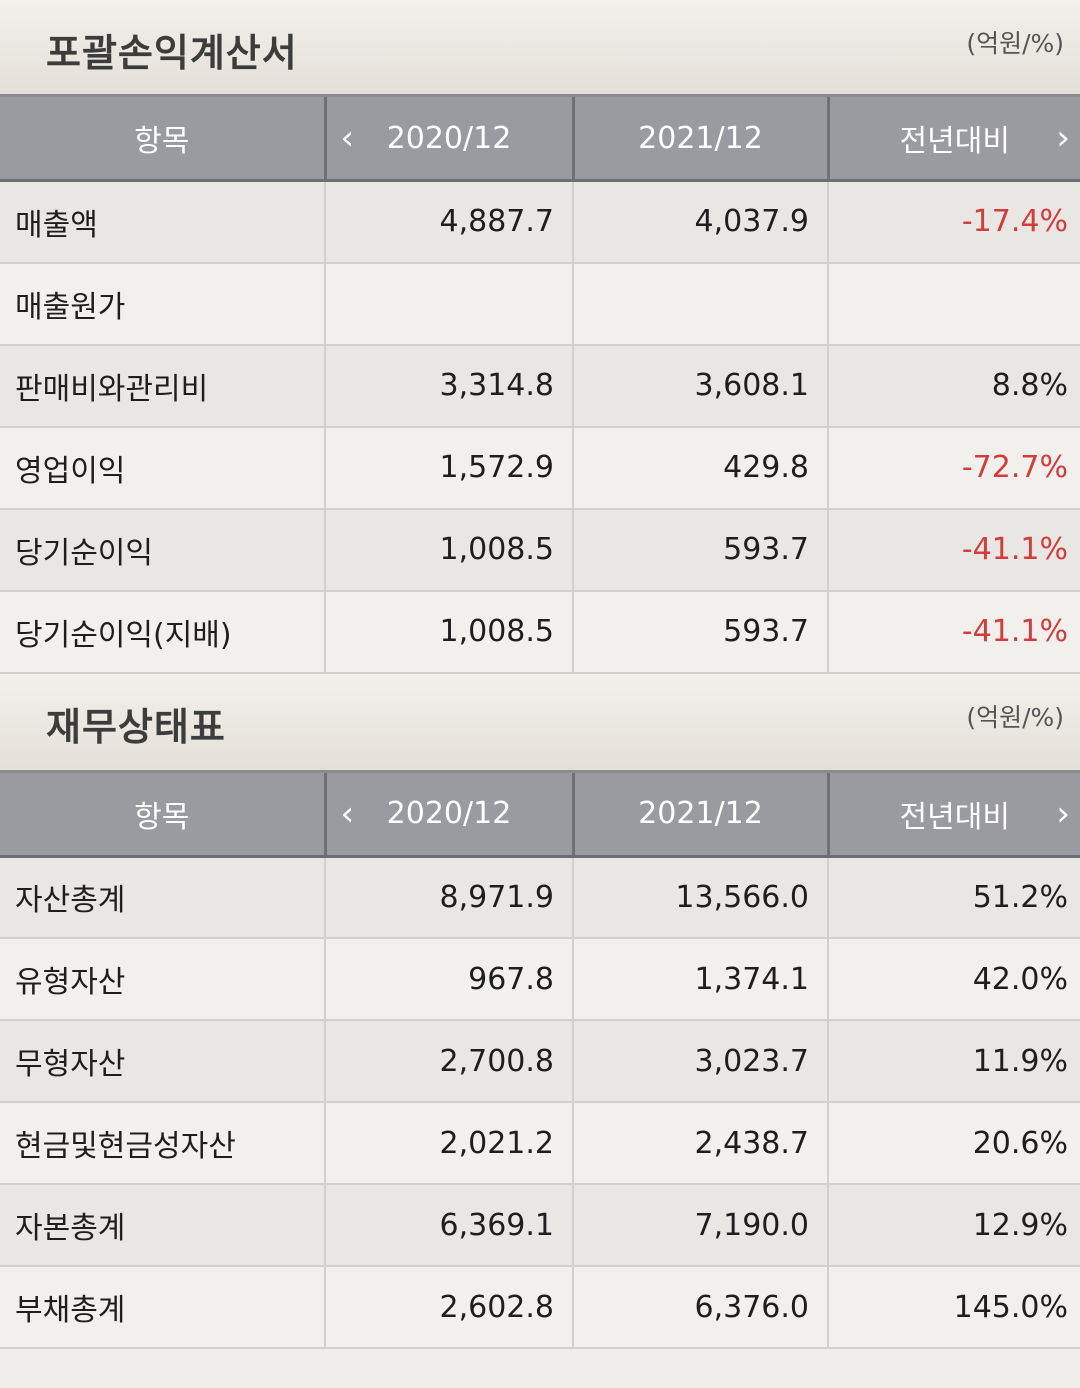 This screenshot has width=1080, height=1388. Describe the element at coordinates (448, 222) in the screenshot. I see `value-2020: 4,887.7` at that location.